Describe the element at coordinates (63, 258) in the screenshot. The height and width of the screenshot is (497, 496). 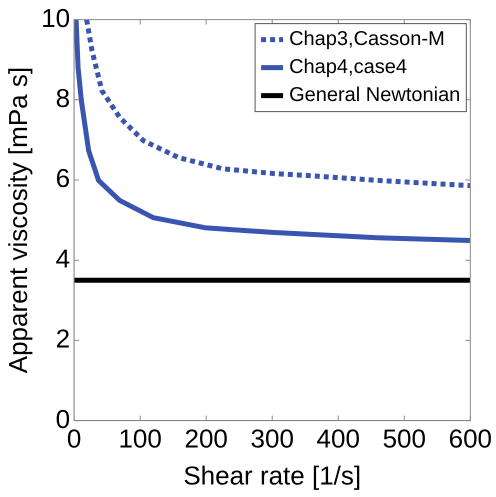
I see `y-tick-label: 4` at that location.